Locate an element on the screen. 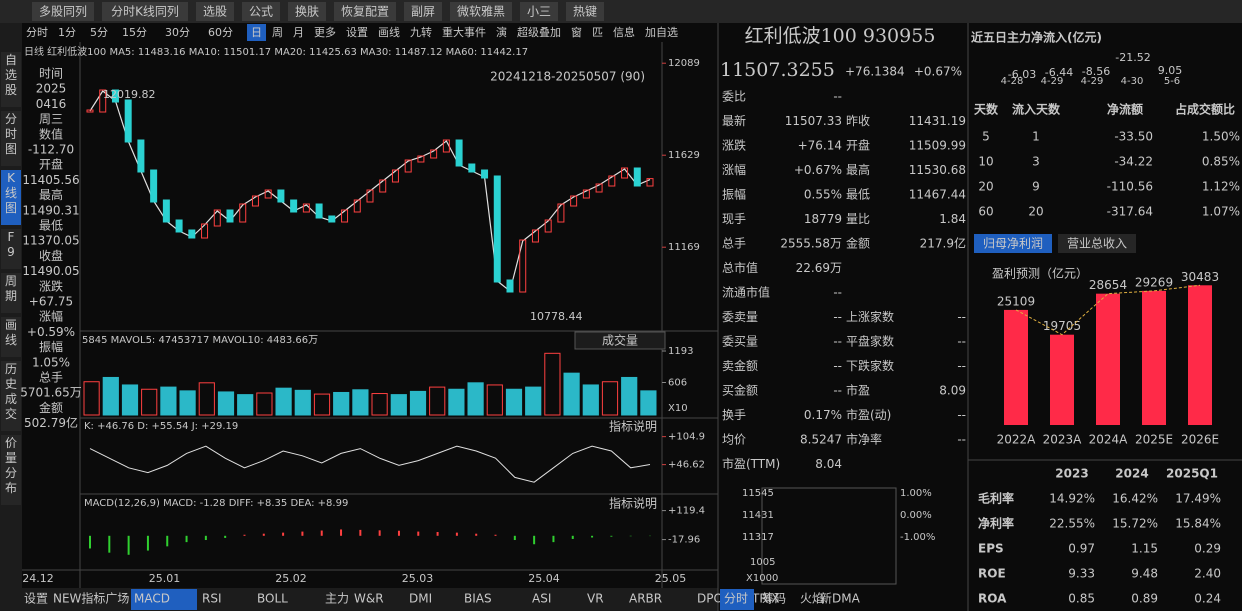 The width and height of the screenshot is (1242, 611). flow-header: 净流额 is located at coordinates (1125, 109).